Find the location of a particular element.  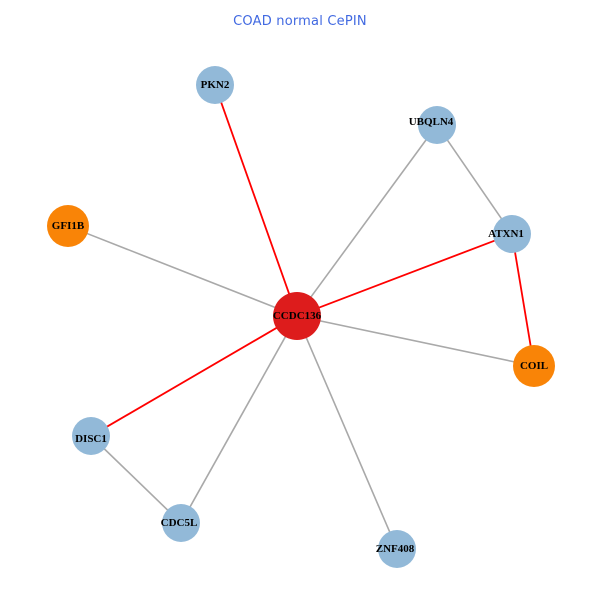

graph-node: COIL is located at coordinates (534, 366).